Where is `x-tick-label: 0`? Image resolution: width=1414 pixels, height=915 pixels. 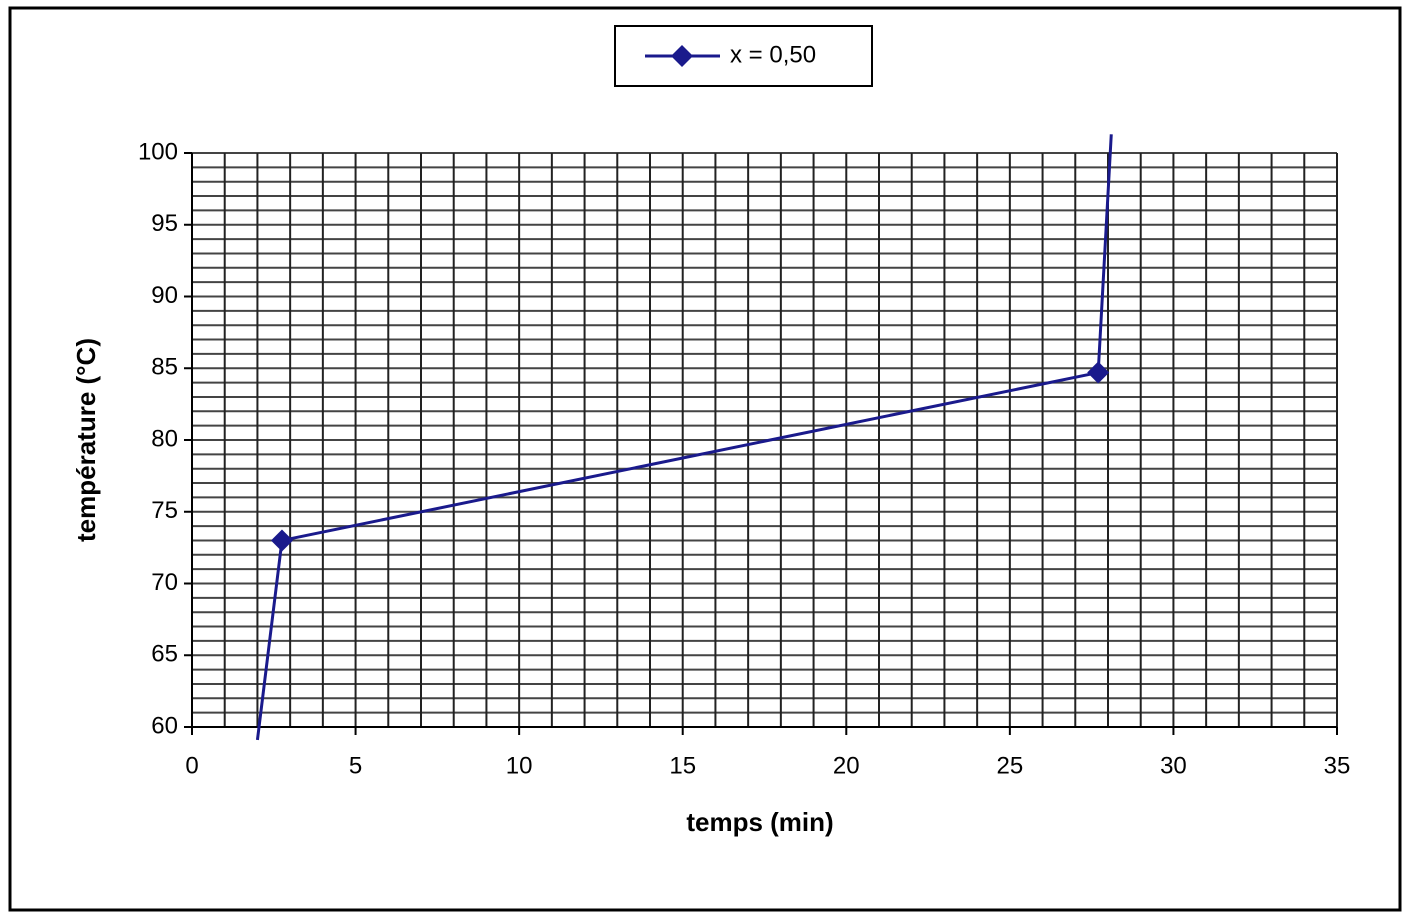
x-tick-label: 0 is located at coordinates (191, 765).